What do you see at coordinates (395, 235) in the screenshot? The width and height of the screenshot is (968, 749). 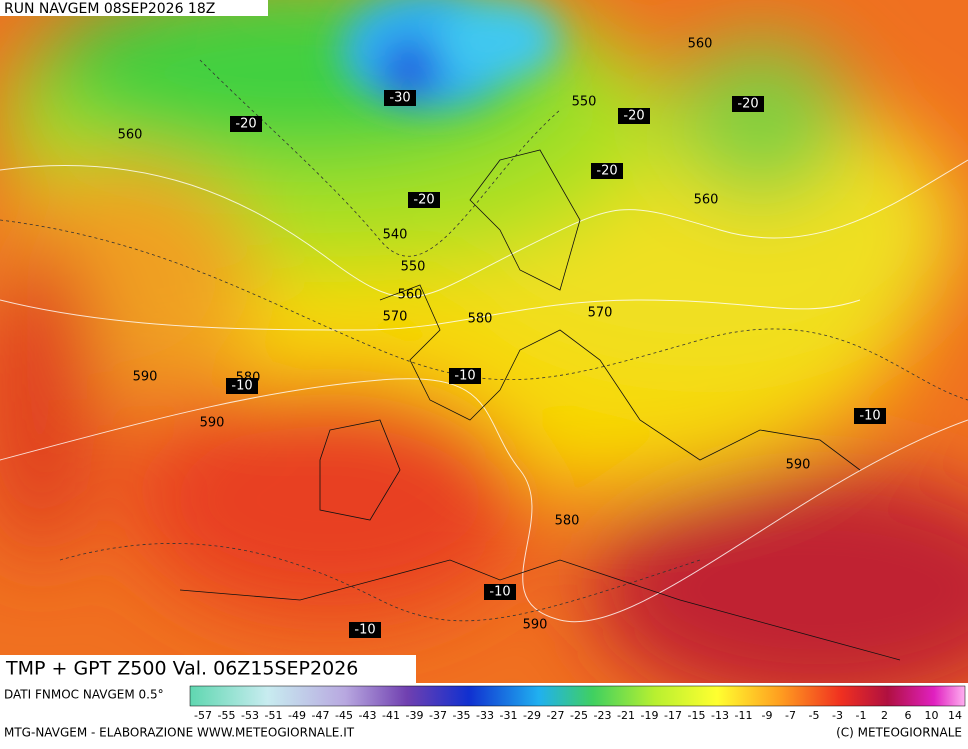 I see `height-label: 540` at bounding box center [395, 235].